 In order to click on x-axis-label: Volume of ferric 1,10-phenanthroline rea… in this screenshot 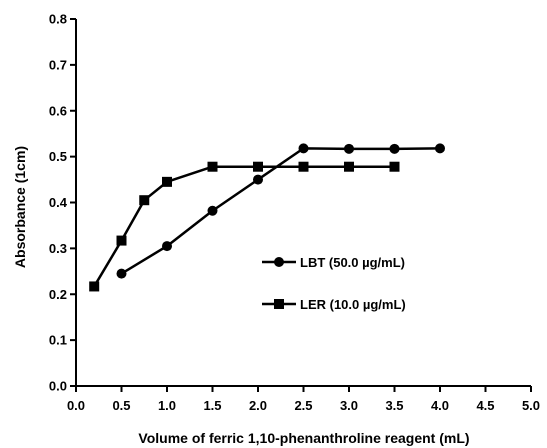, I will do `click(303, 438)`.